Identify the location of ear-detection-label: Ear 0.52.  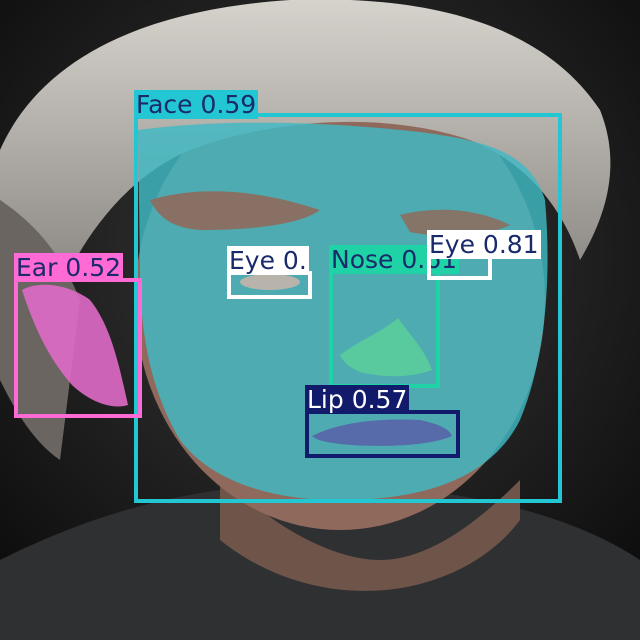
(69, 267).